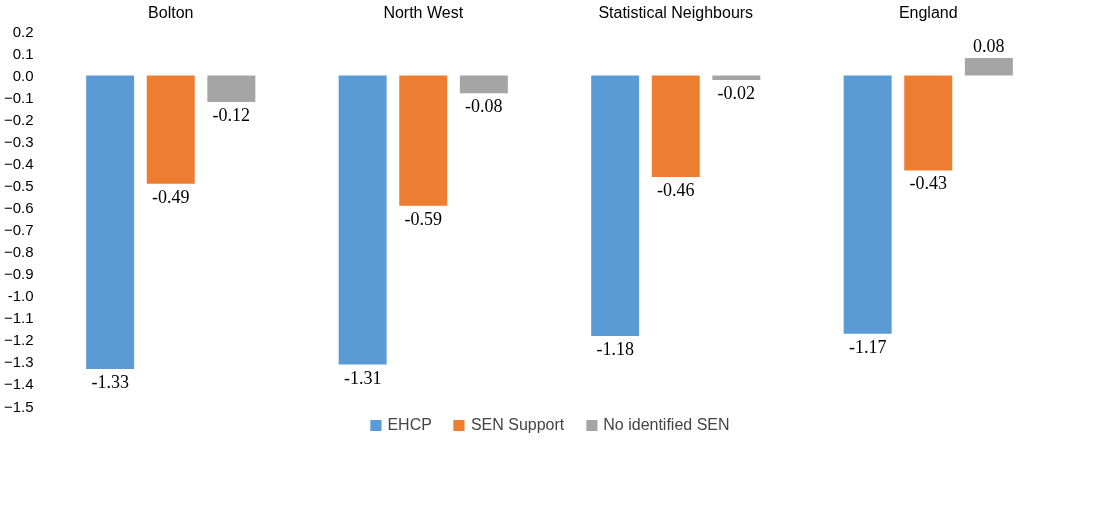 Image resolution: width=1110 pixels, height=522 pixels. What do you see at coordinates (18, 141) in the screenshot?
I see `y-tick-label: −0.3` at bounding box center [18, 141].